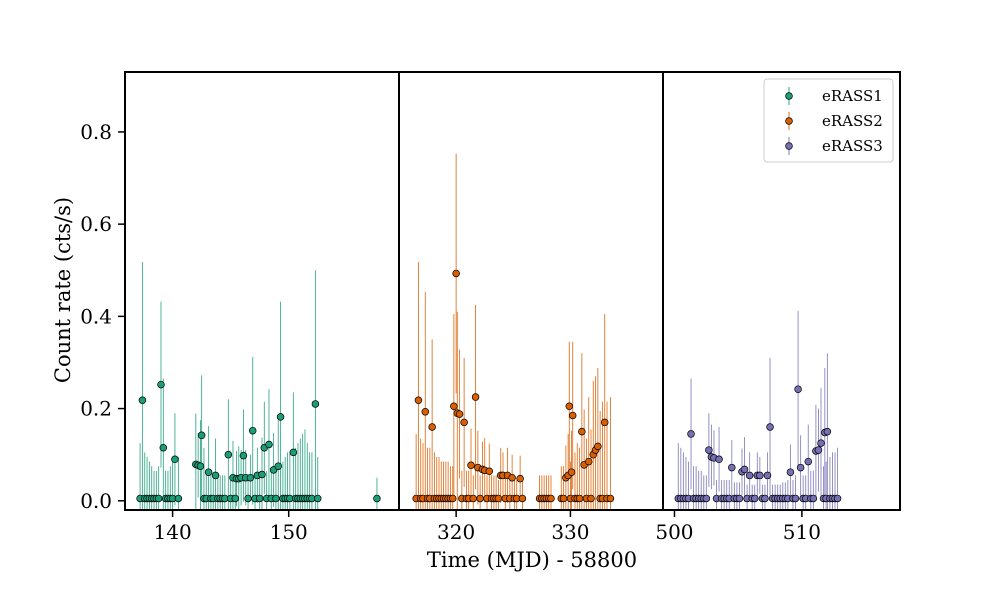  What do you see at coordinates (852, 146) in the screenshot?
I see `legend-label-2: eRASS3` at bounding box center [852, 146].